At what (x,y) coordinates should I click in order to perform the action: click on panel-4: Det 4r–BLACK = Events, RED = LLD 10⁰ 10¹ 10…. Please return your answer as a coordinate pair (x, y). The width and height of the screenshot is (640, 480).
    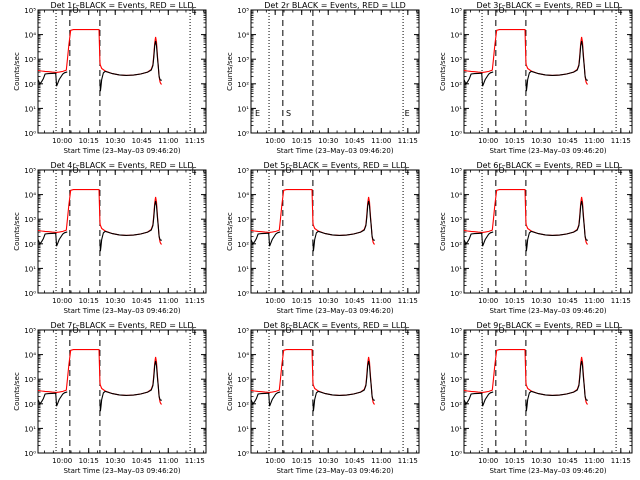
    Looking at the image, I should click on (110, 238).